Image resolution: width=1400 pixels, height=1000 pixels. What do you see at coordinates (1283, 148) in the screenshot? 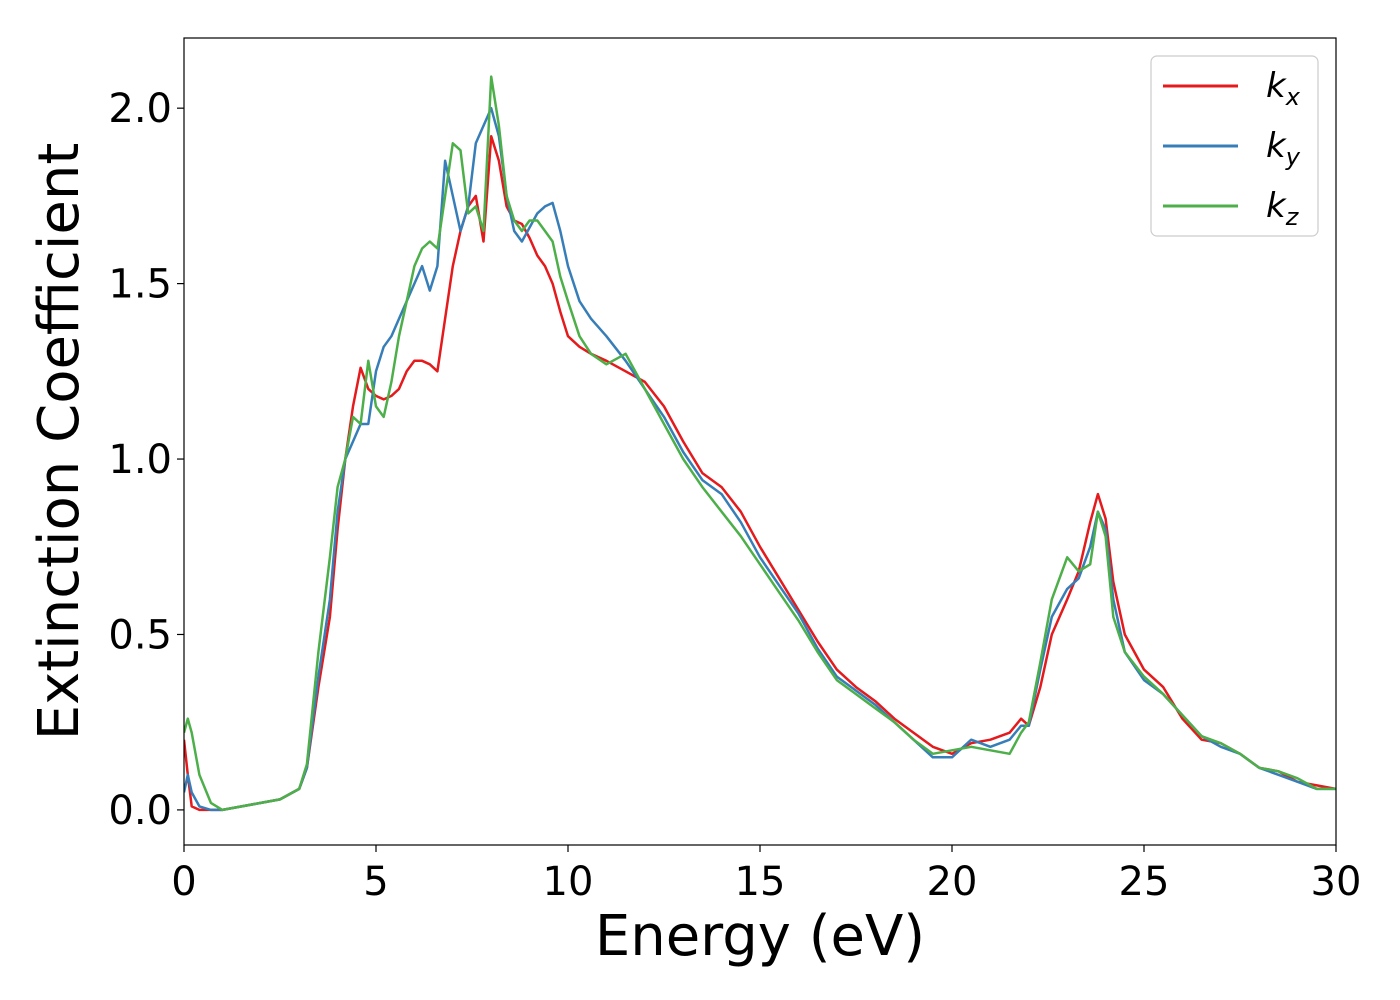
I see `legend-label-y: ky` at bounding box center [1283, 148].